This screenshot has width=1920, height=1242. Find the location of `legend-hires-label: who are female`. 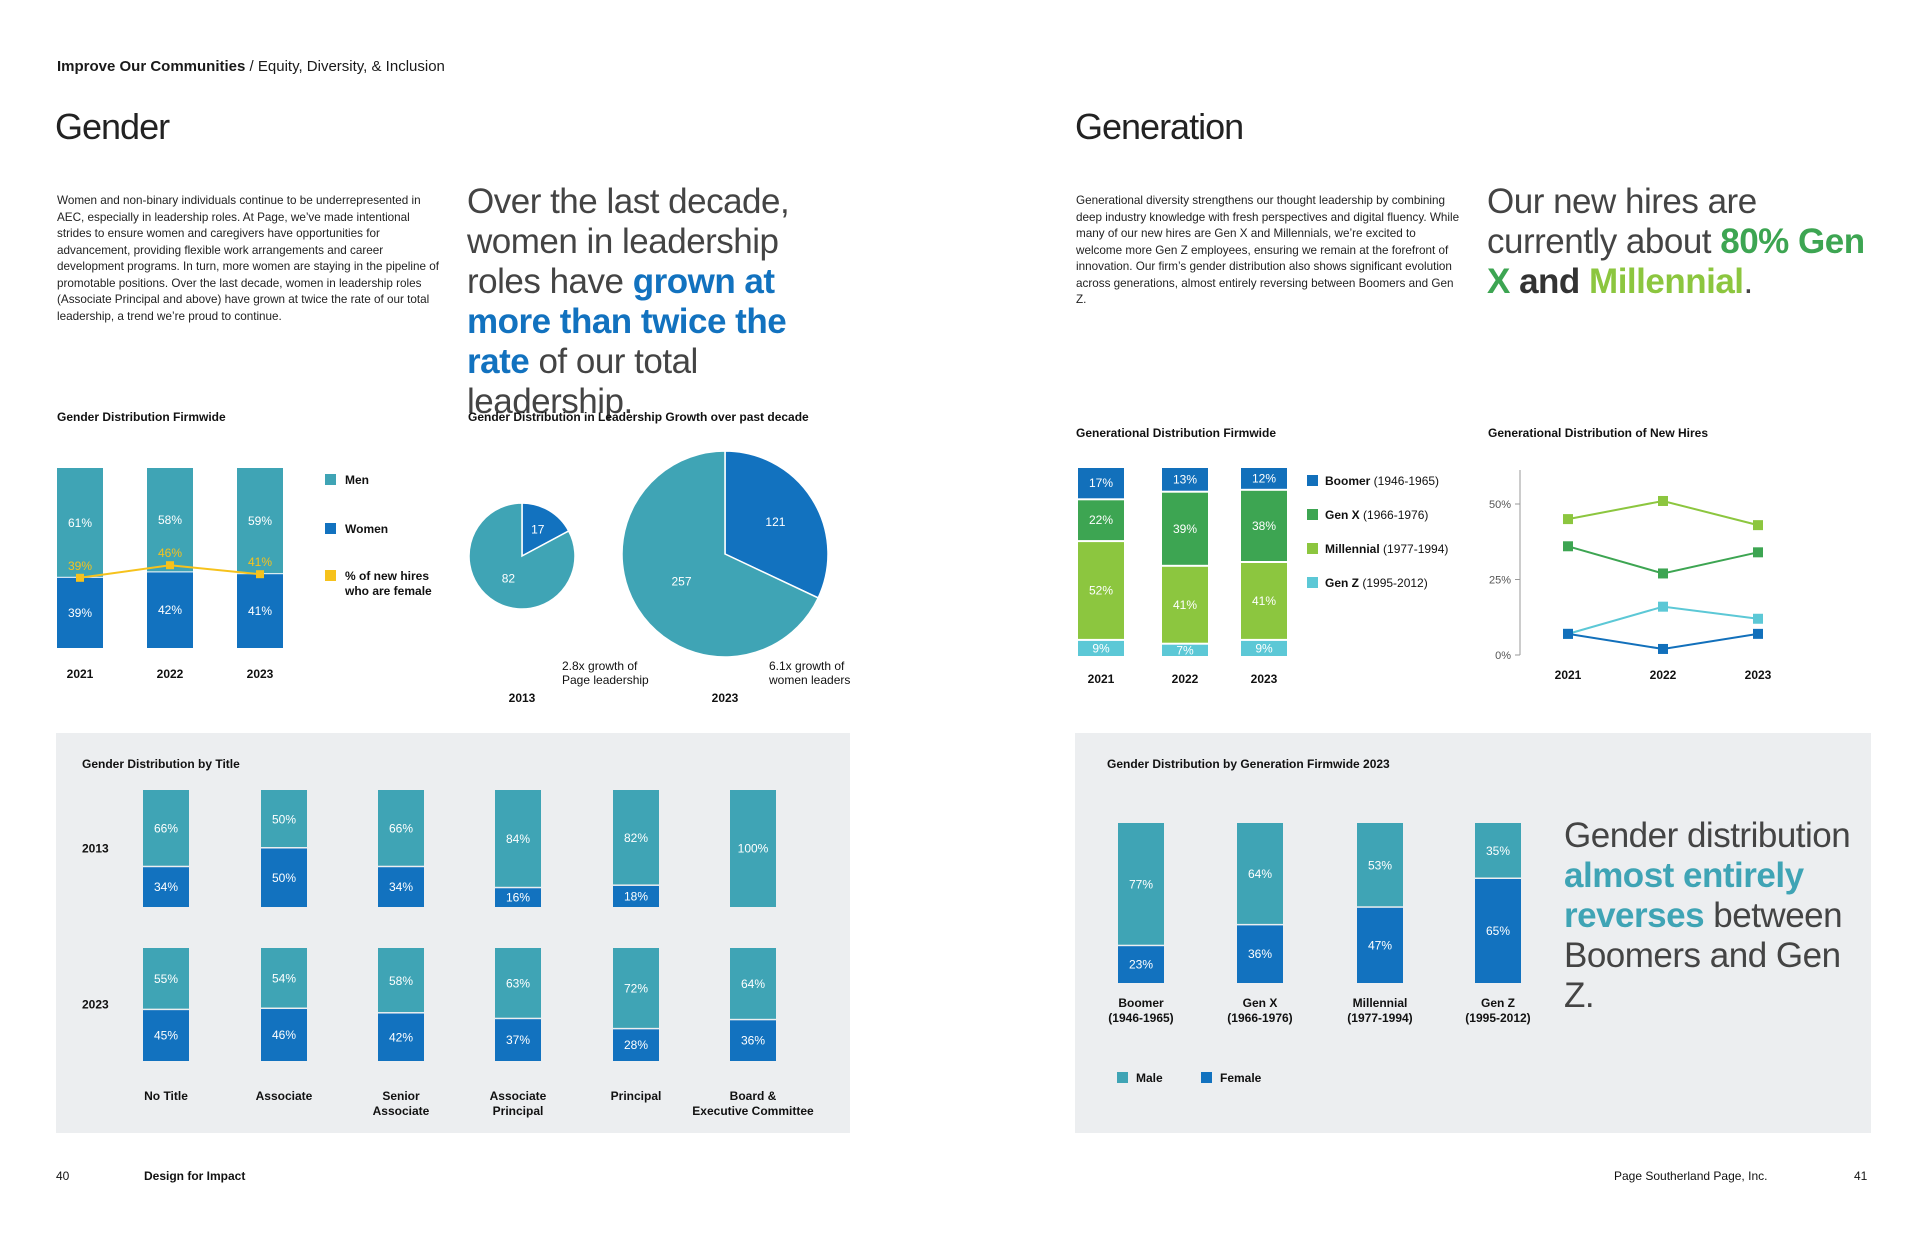

legend-hires-label: who are female is located at coordinates (388, 591).